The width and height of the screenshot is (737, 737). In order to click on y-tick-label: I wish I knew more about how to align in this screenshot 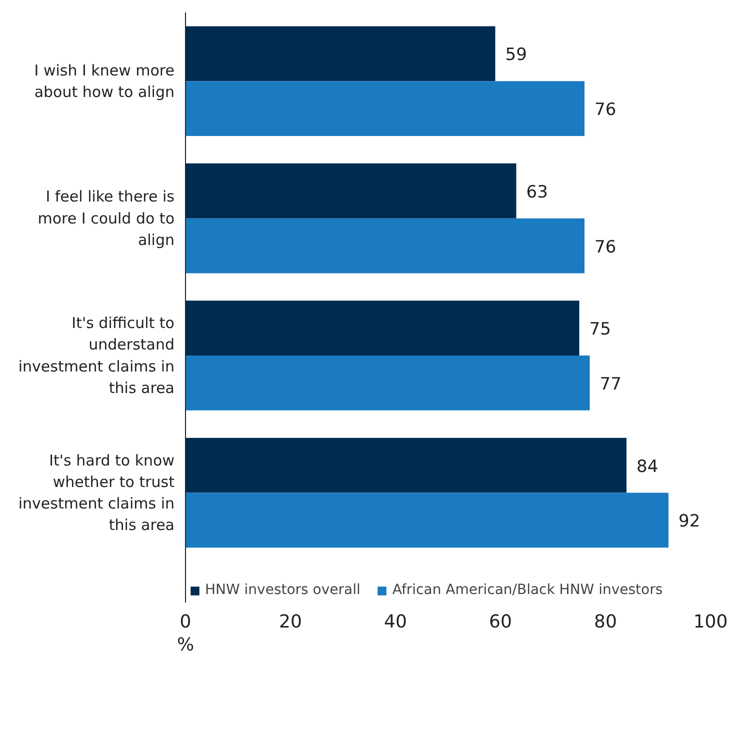, I will do `click(104, 81)`.